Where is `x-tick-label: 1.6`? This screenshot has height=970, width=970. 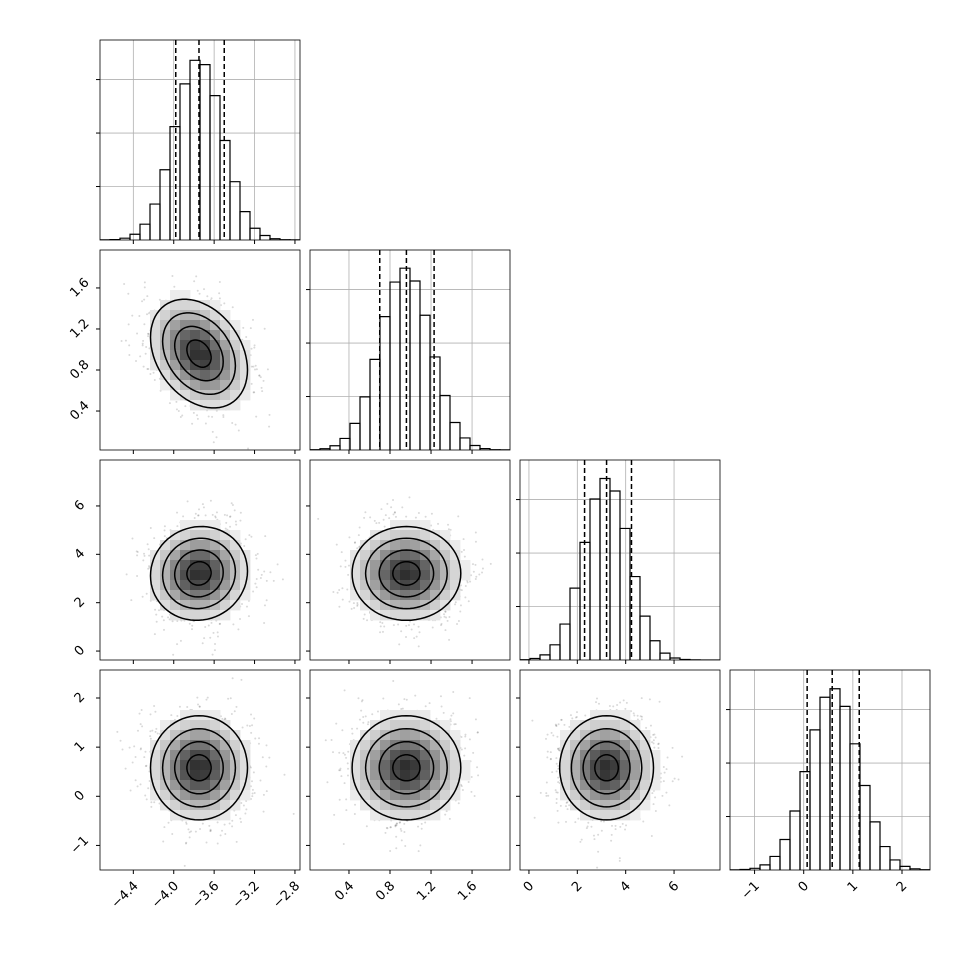
x-tick-label: 1.6 is located at coordinates (467, 891).